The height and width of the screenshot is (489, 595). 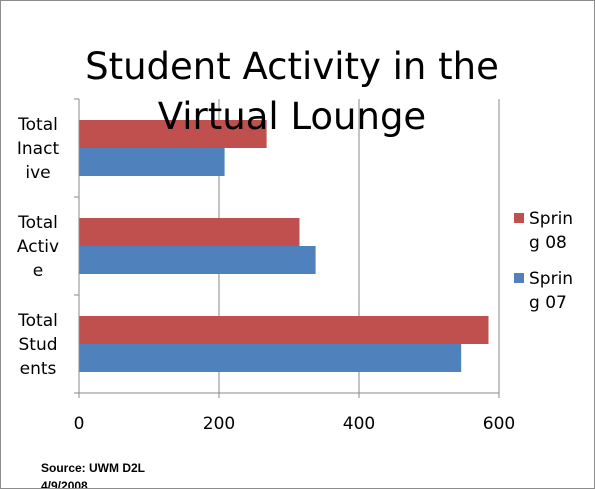 What do you see at coordinates (37, 345) in the screenshot?
I see `category-label-line: Stud` at bounding box center [37, 345].